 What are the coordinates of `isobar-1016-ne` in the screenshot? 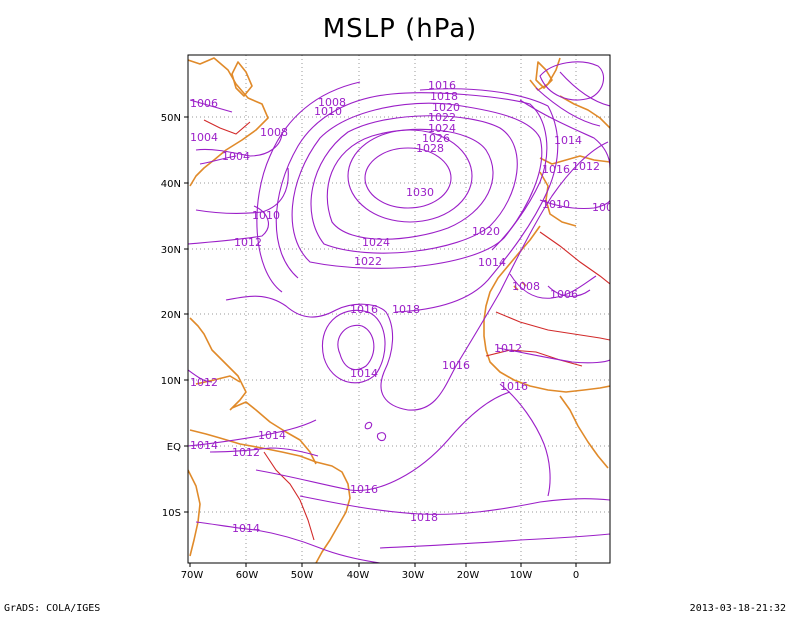 It's located at (564, 134).